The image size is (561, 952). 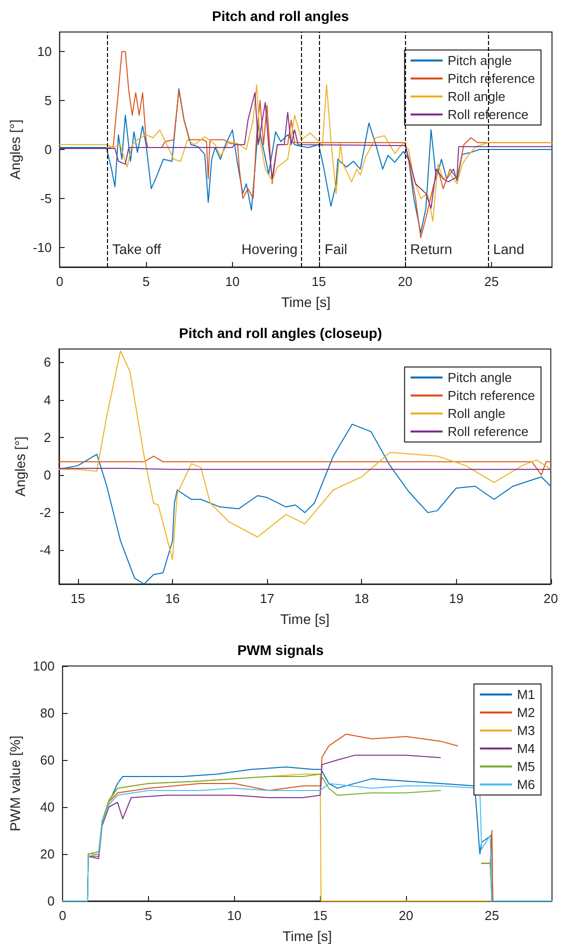 I want to click on ref-line-label: Return, so click(x=431, y=249).